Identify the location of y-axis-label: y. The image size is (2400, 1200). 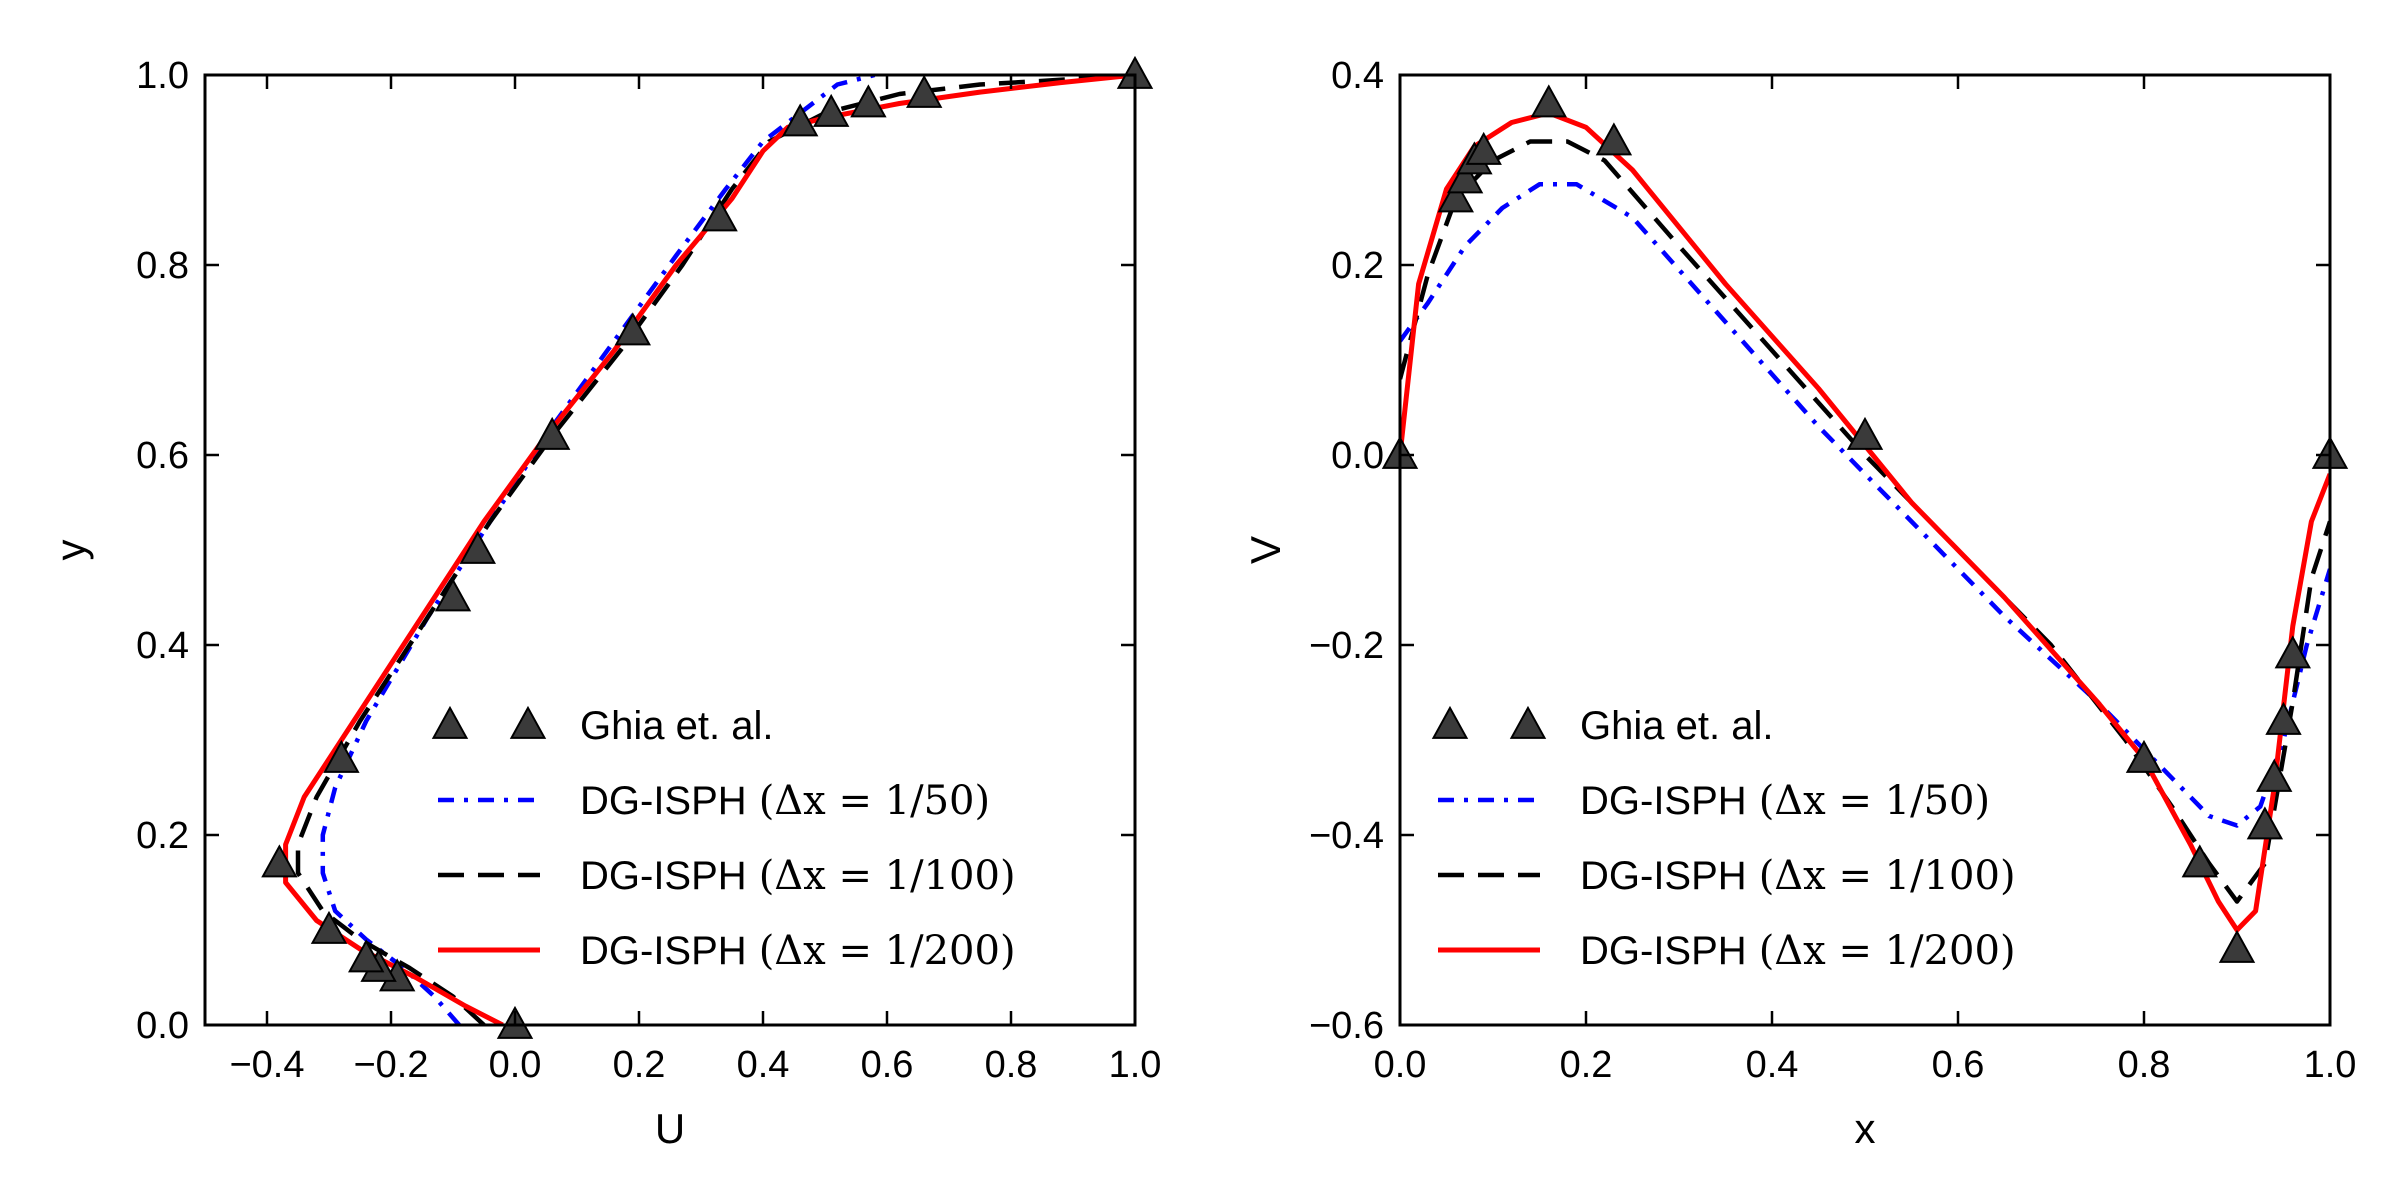
(70, 550).